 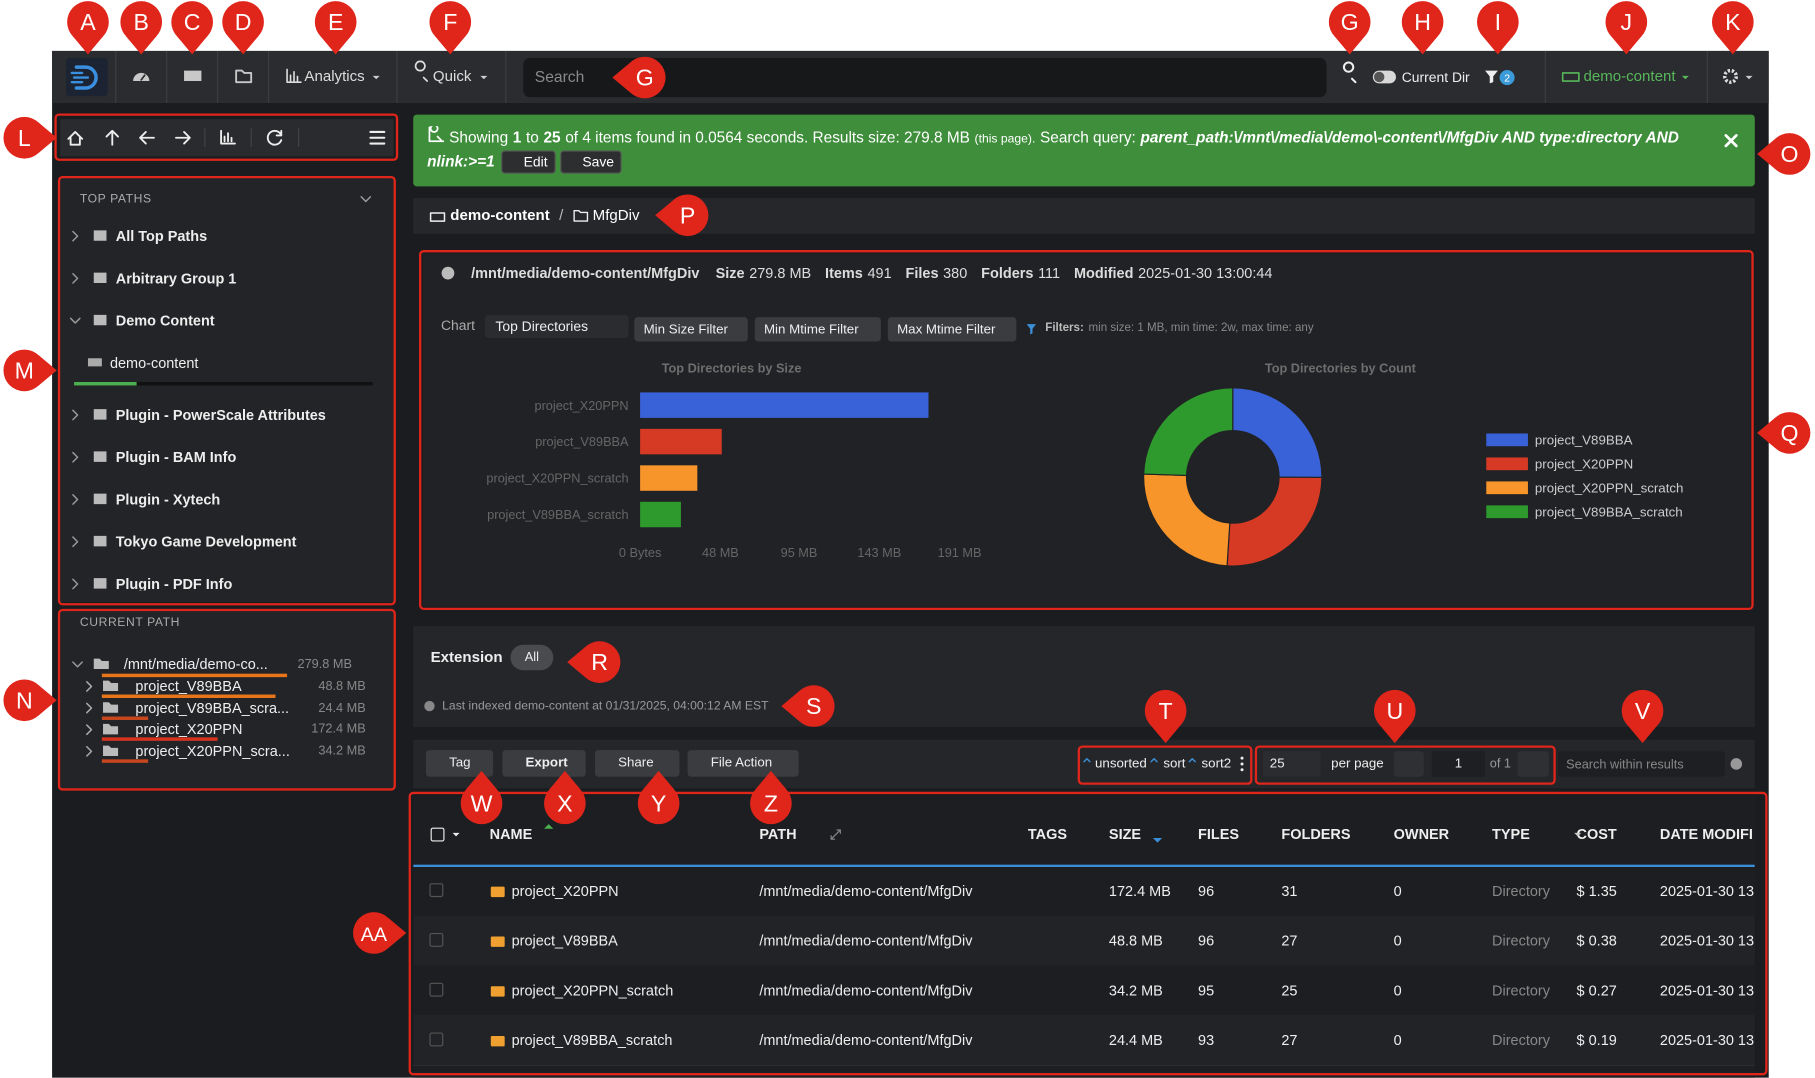 What do you see at coordinates (565, 891) in the screenshot?
I see `cell: project_X20PPN` at bounding box center [565, 891].